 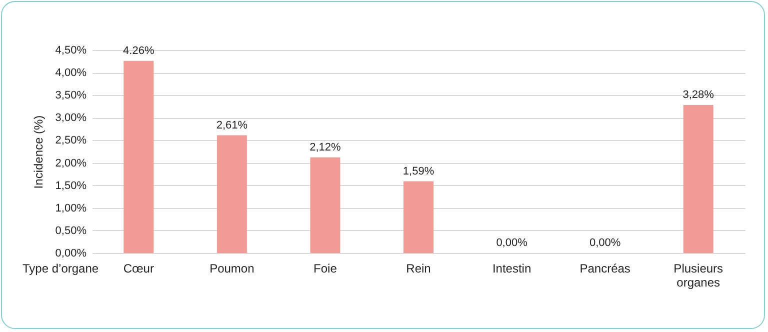 I want to click on x-tick-label: Cœur, so click(x=138, y=269).